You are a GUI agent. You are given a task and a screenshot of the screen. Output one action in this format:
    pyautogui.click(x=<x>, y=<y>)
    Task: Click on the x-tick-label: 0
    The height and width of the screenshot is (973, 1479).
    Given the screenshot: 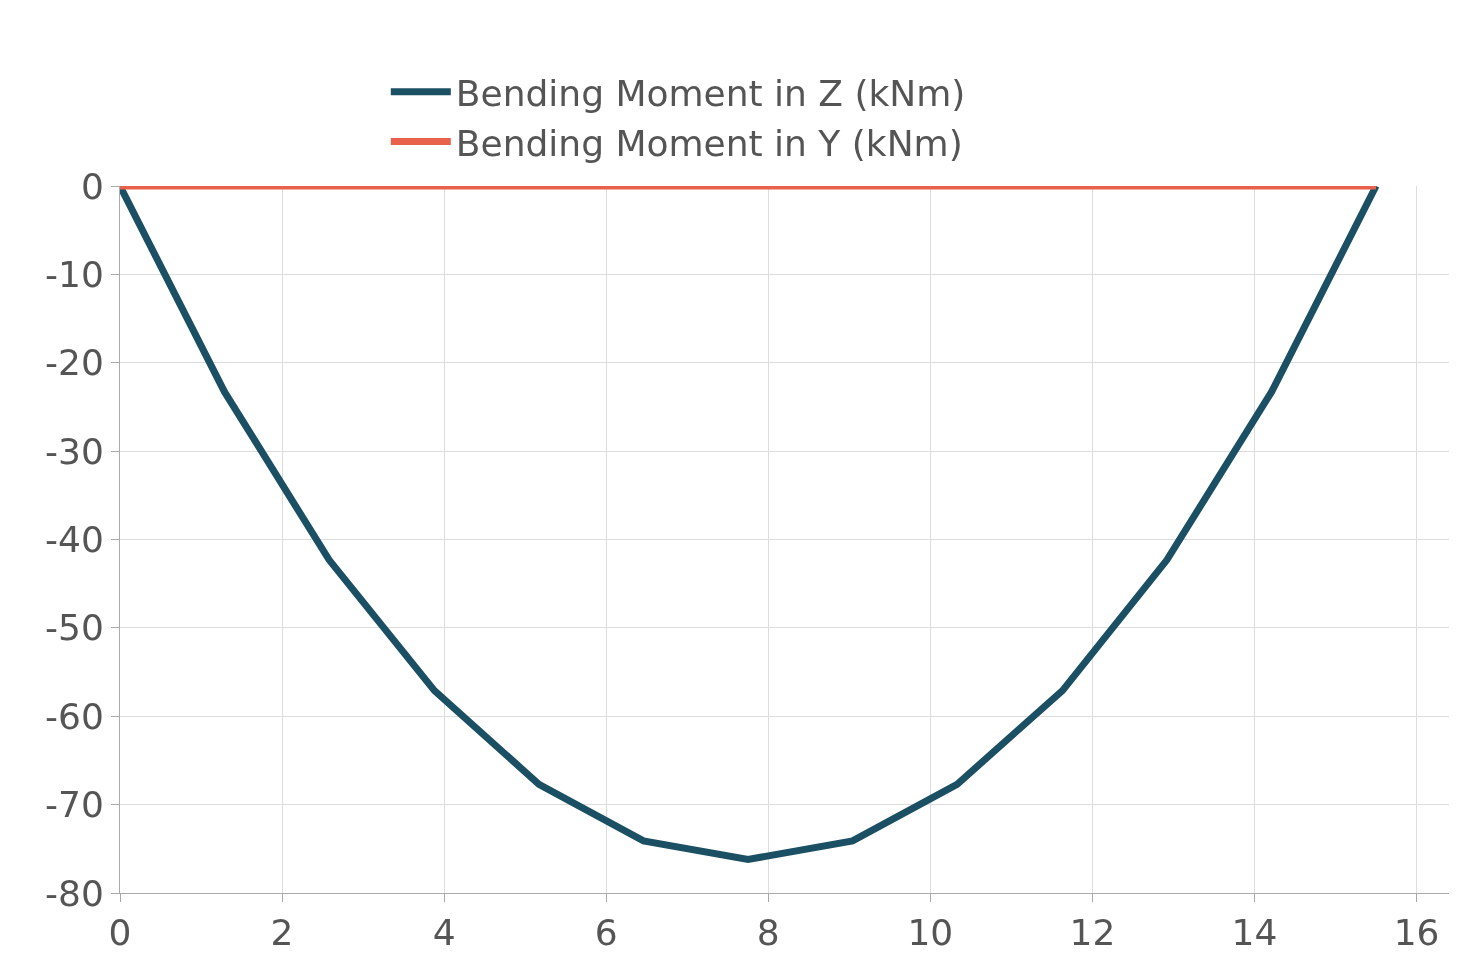 What is the action you would take?
    pyautogui.click(x=120, y=933)
    